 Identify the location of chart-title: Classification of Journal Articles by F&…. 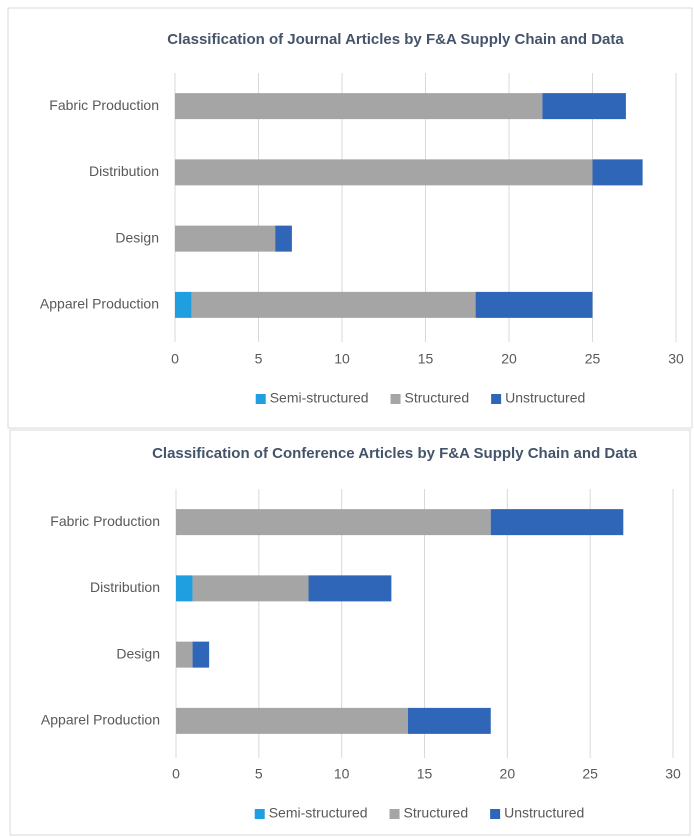
(395, 39).